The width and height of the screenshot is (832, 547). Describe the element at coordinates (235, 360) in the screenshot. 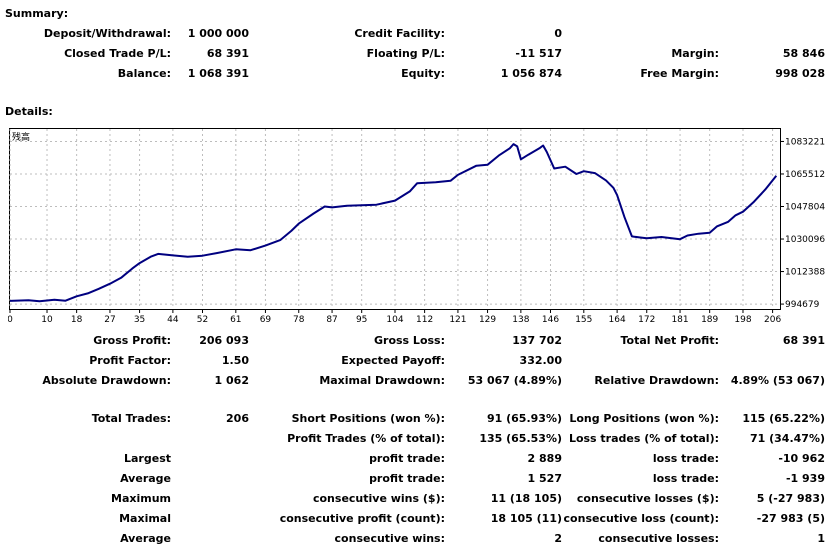

I see `profit-factor-value: 1.50` at that location.